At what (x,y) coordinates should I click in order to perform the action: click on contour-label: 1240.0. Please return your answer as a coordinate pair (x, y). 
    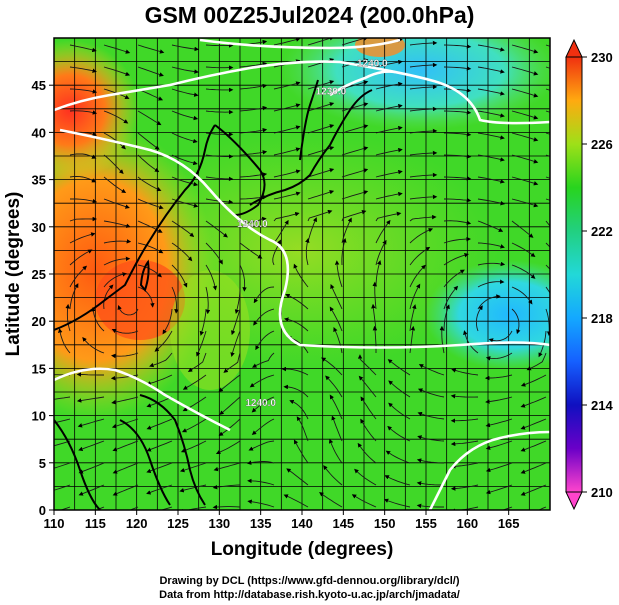
    Looking at the image, I should click on (252, 224).